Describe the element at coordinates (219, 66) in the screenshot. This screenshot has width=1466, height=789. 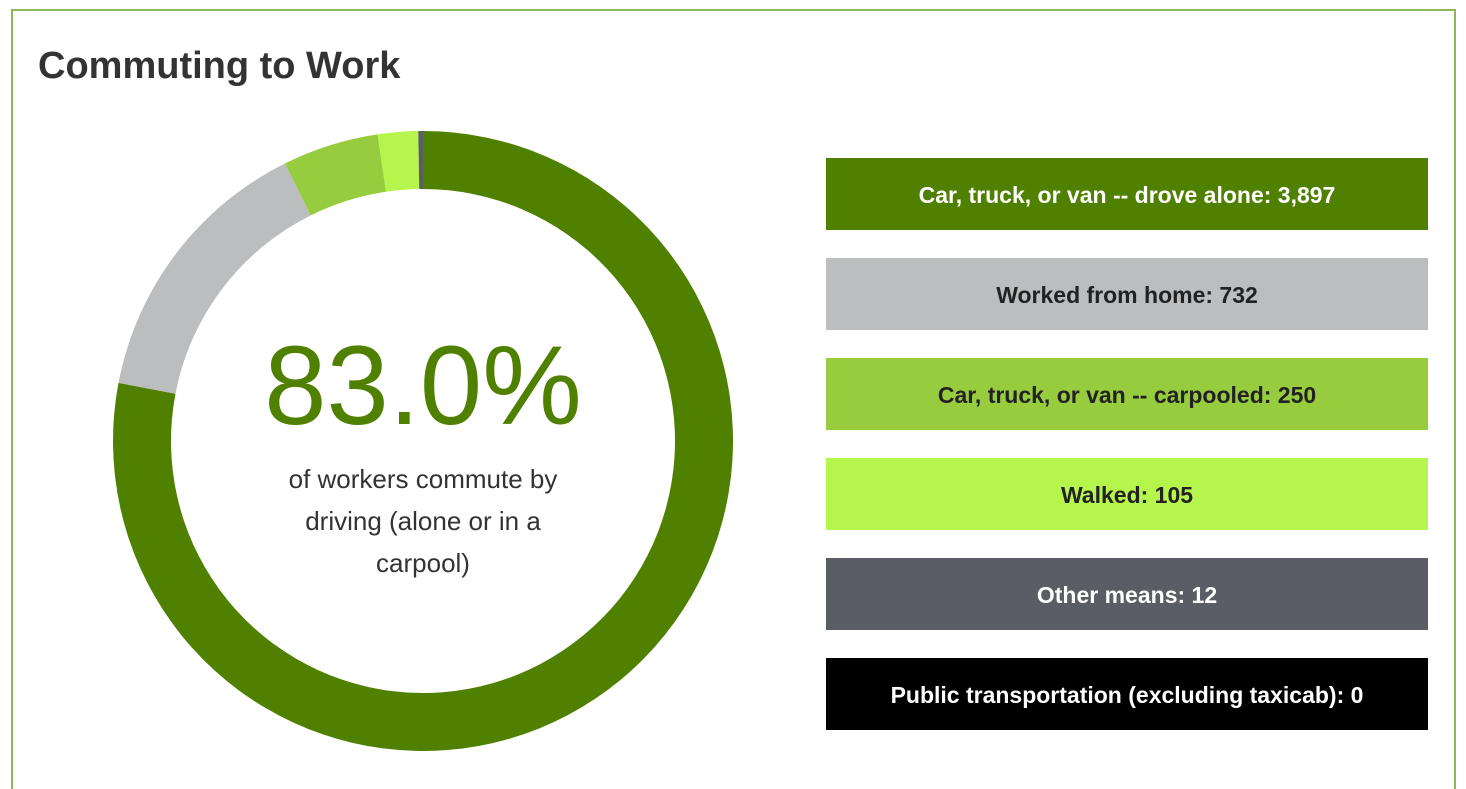
I see `chart-title: Commuting to Work` at that location.